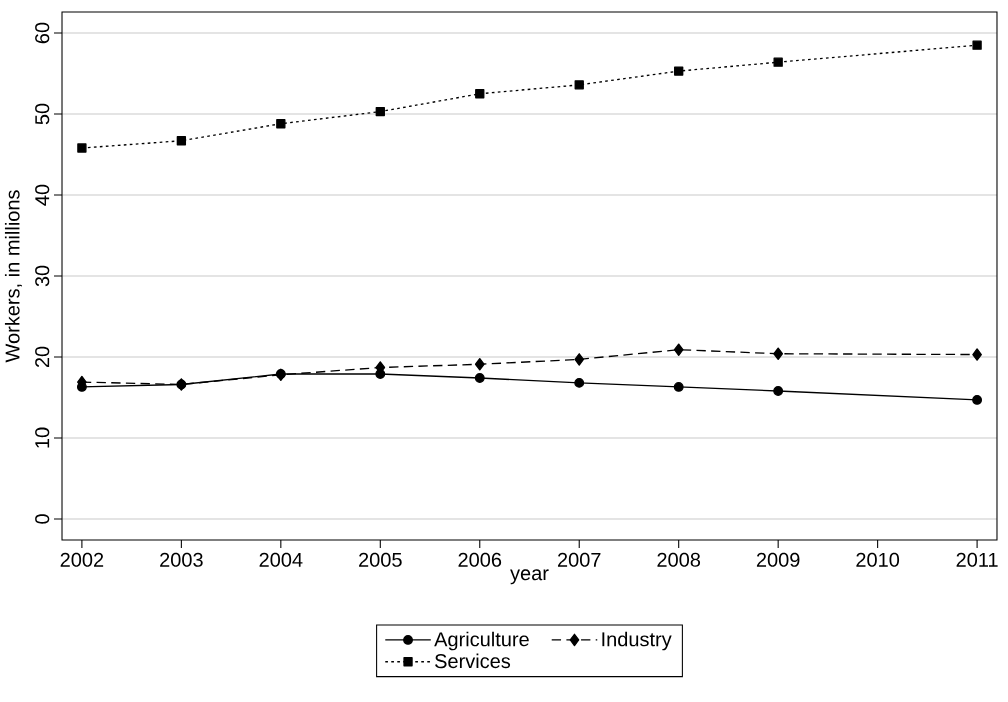 The image size is (1008, 702). I want to click on x-tick-label: 2004, so click(281, 559).